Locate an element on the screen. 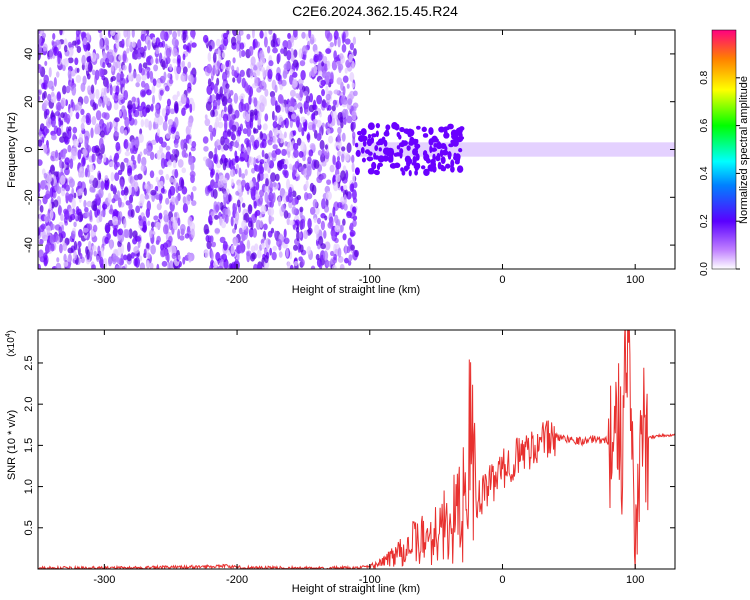  figure-title: C2E6.2024.362.15.45.R24 is located at coordinates (375, 11).